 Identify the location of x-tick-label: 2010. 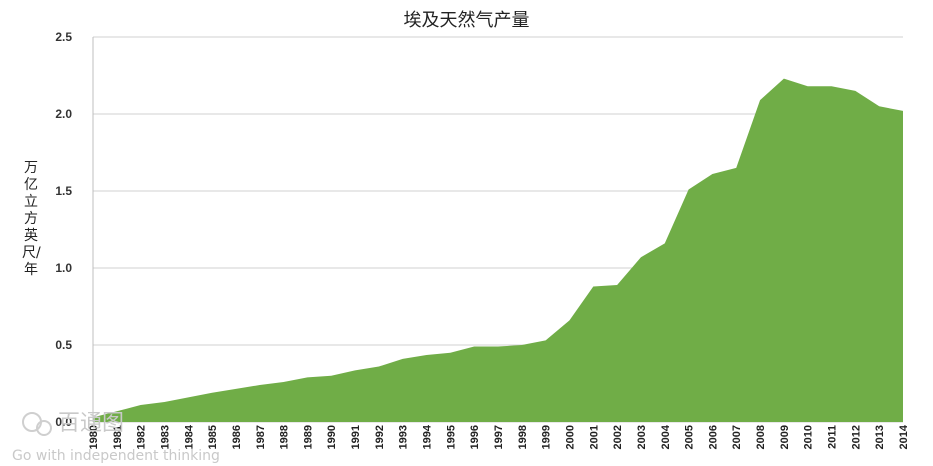
(809, 437).